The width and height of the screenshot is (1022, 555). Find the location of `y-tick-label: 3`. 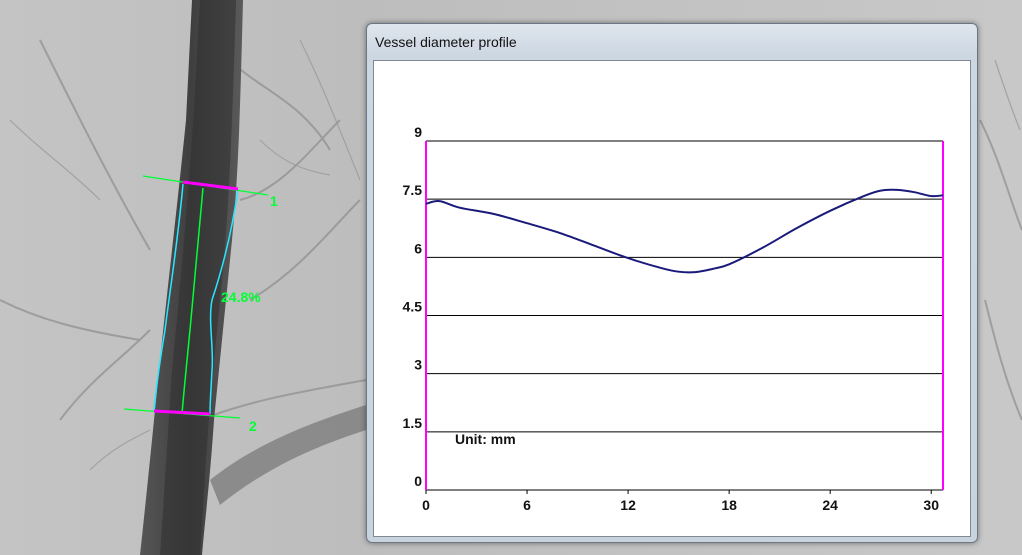

y-tick-label: 3 is located at coordinates (418, 365).